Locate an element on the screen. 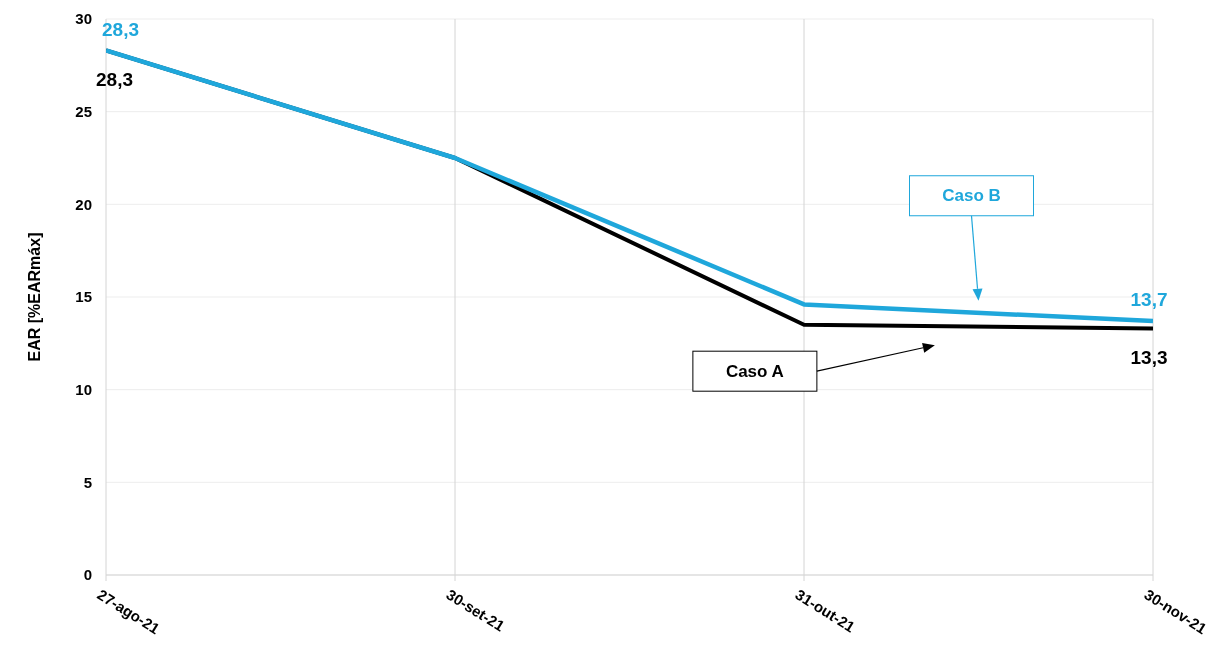  y-tick-label: 15 is located at coordinates (83, 297).